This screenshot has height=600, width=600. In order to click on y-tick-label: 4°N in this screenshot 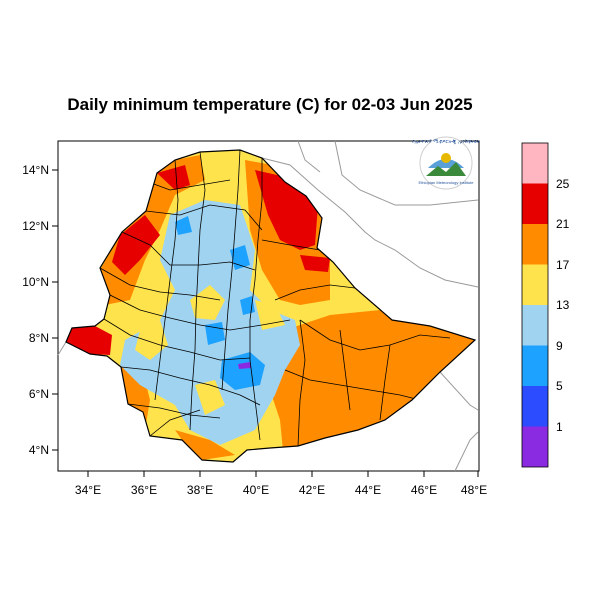, I will do `click(39, 450)`.